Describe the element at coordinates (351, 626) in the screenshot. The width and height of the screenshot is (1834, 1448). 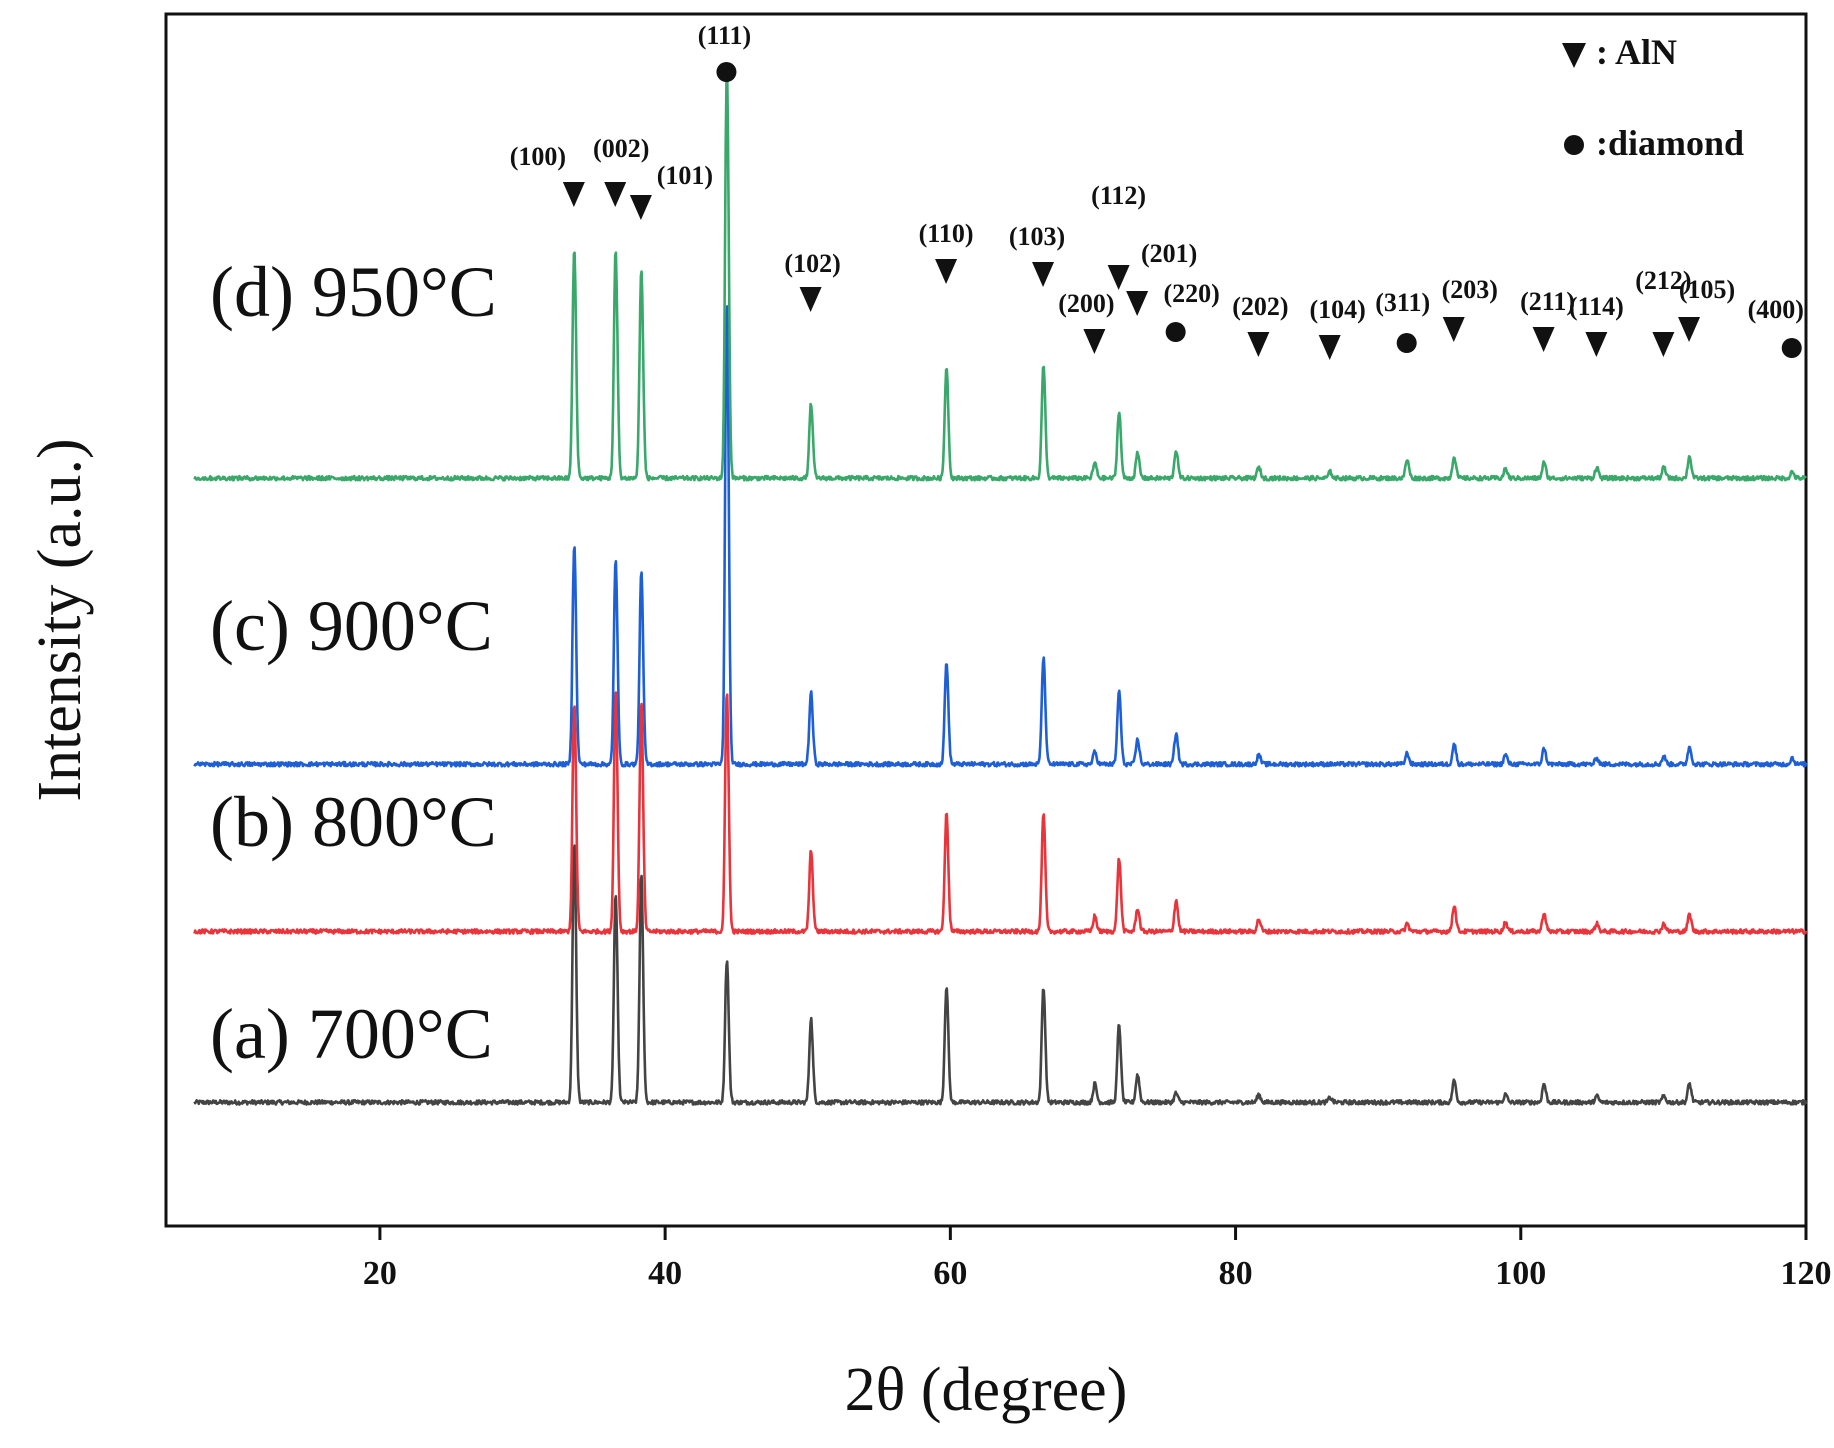
I see `series-label-3: (c) 900°C` at that location.